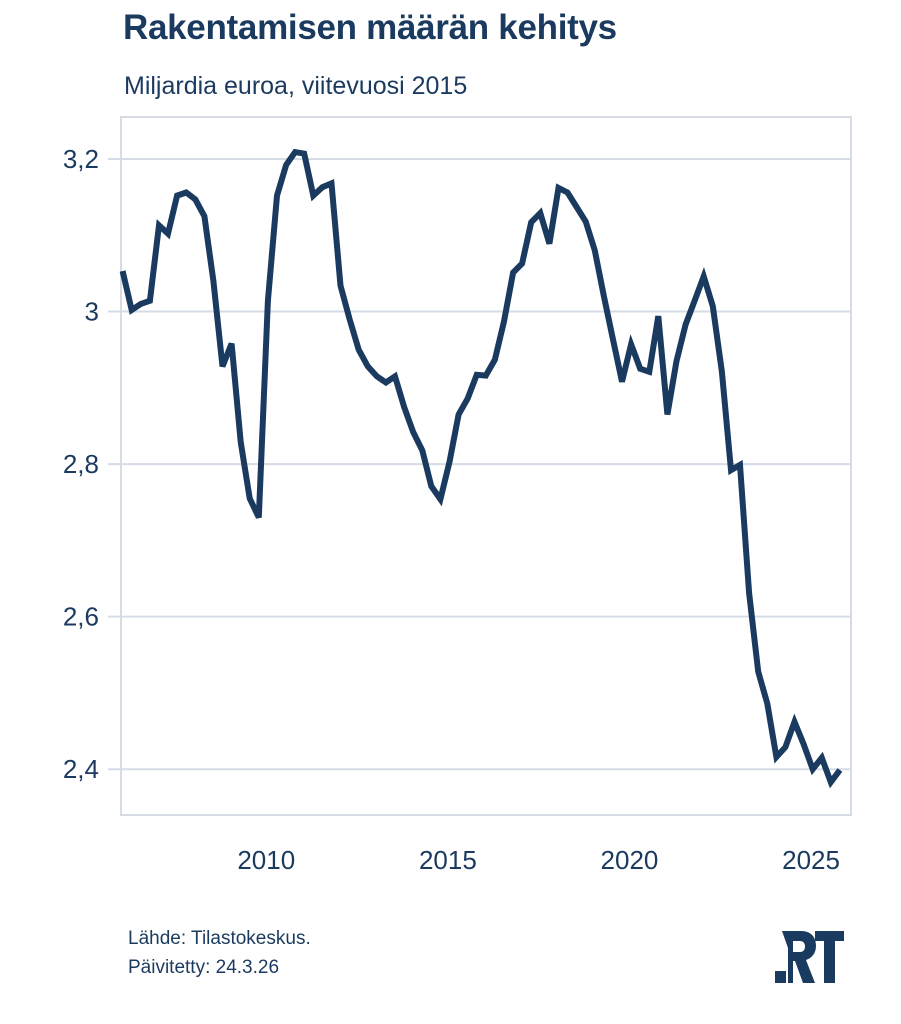 The width and height of the screenshot is (901, 1024). What do you see at coordinates (81, 769) in the screenshot?
I see `y-tick-label: 2,4` at bounding box center [81, 769].